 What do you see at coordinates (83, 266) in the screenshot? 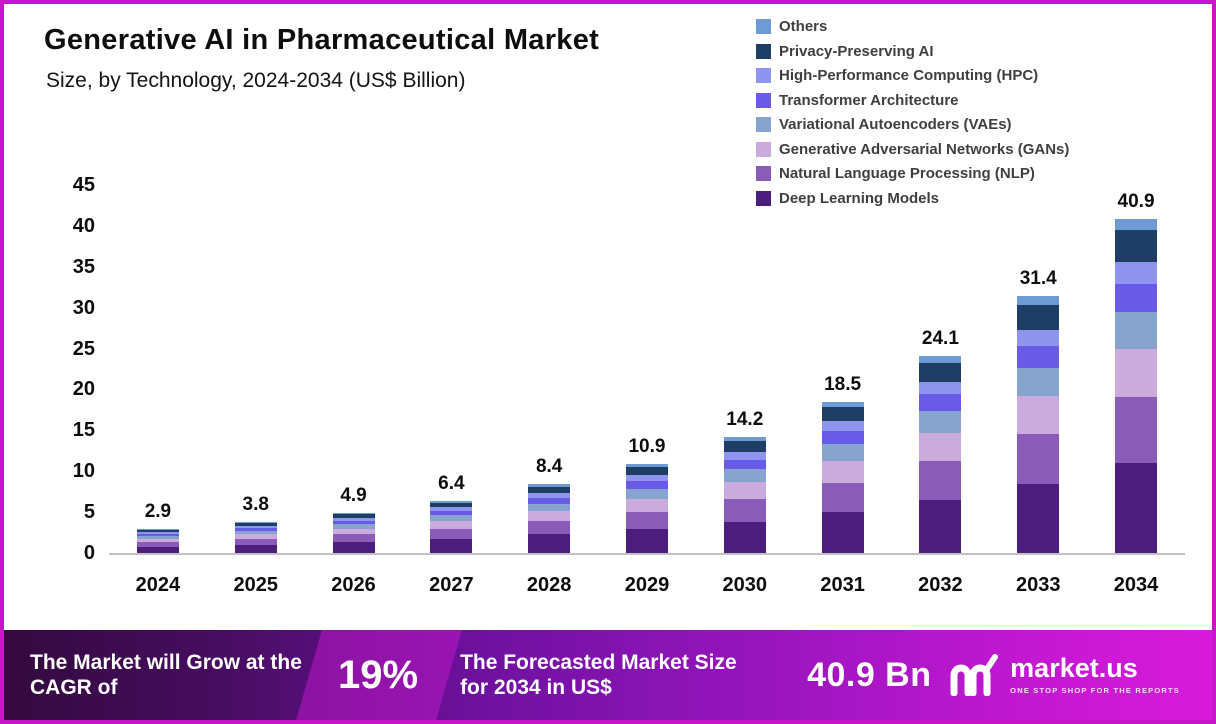
I see `y-tick-label-35: 35` at bounding box center [83, 266].